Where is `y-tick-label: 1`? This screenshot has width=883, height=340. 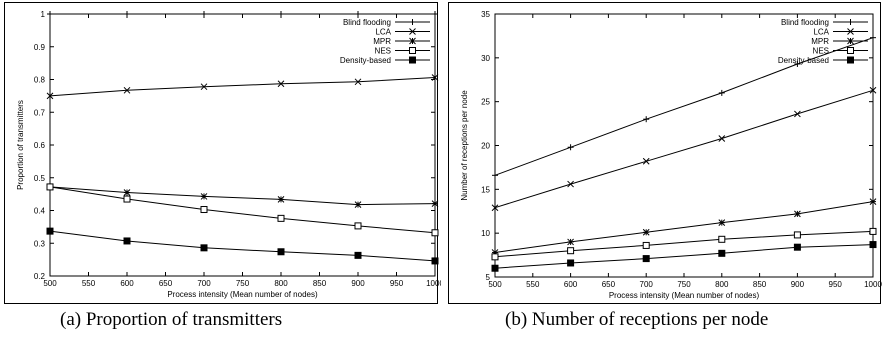 y-tick-label: 1 is located at coordinates (43, 14).